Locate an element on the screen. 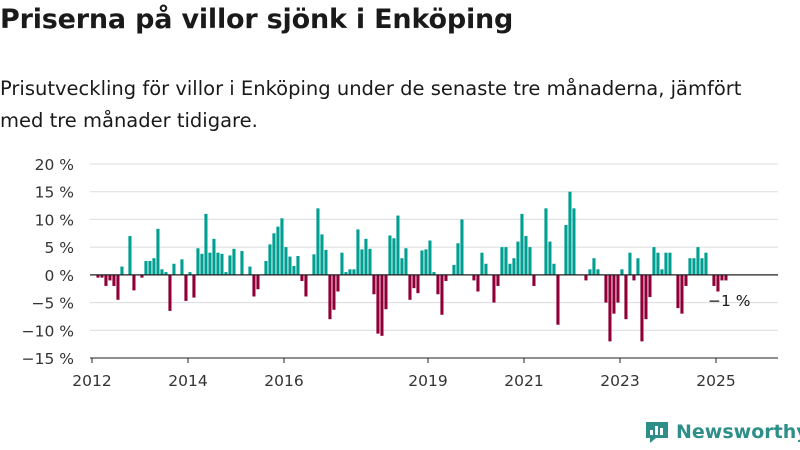  x-tick-label: 2021 is located at coordinates (523, 381).